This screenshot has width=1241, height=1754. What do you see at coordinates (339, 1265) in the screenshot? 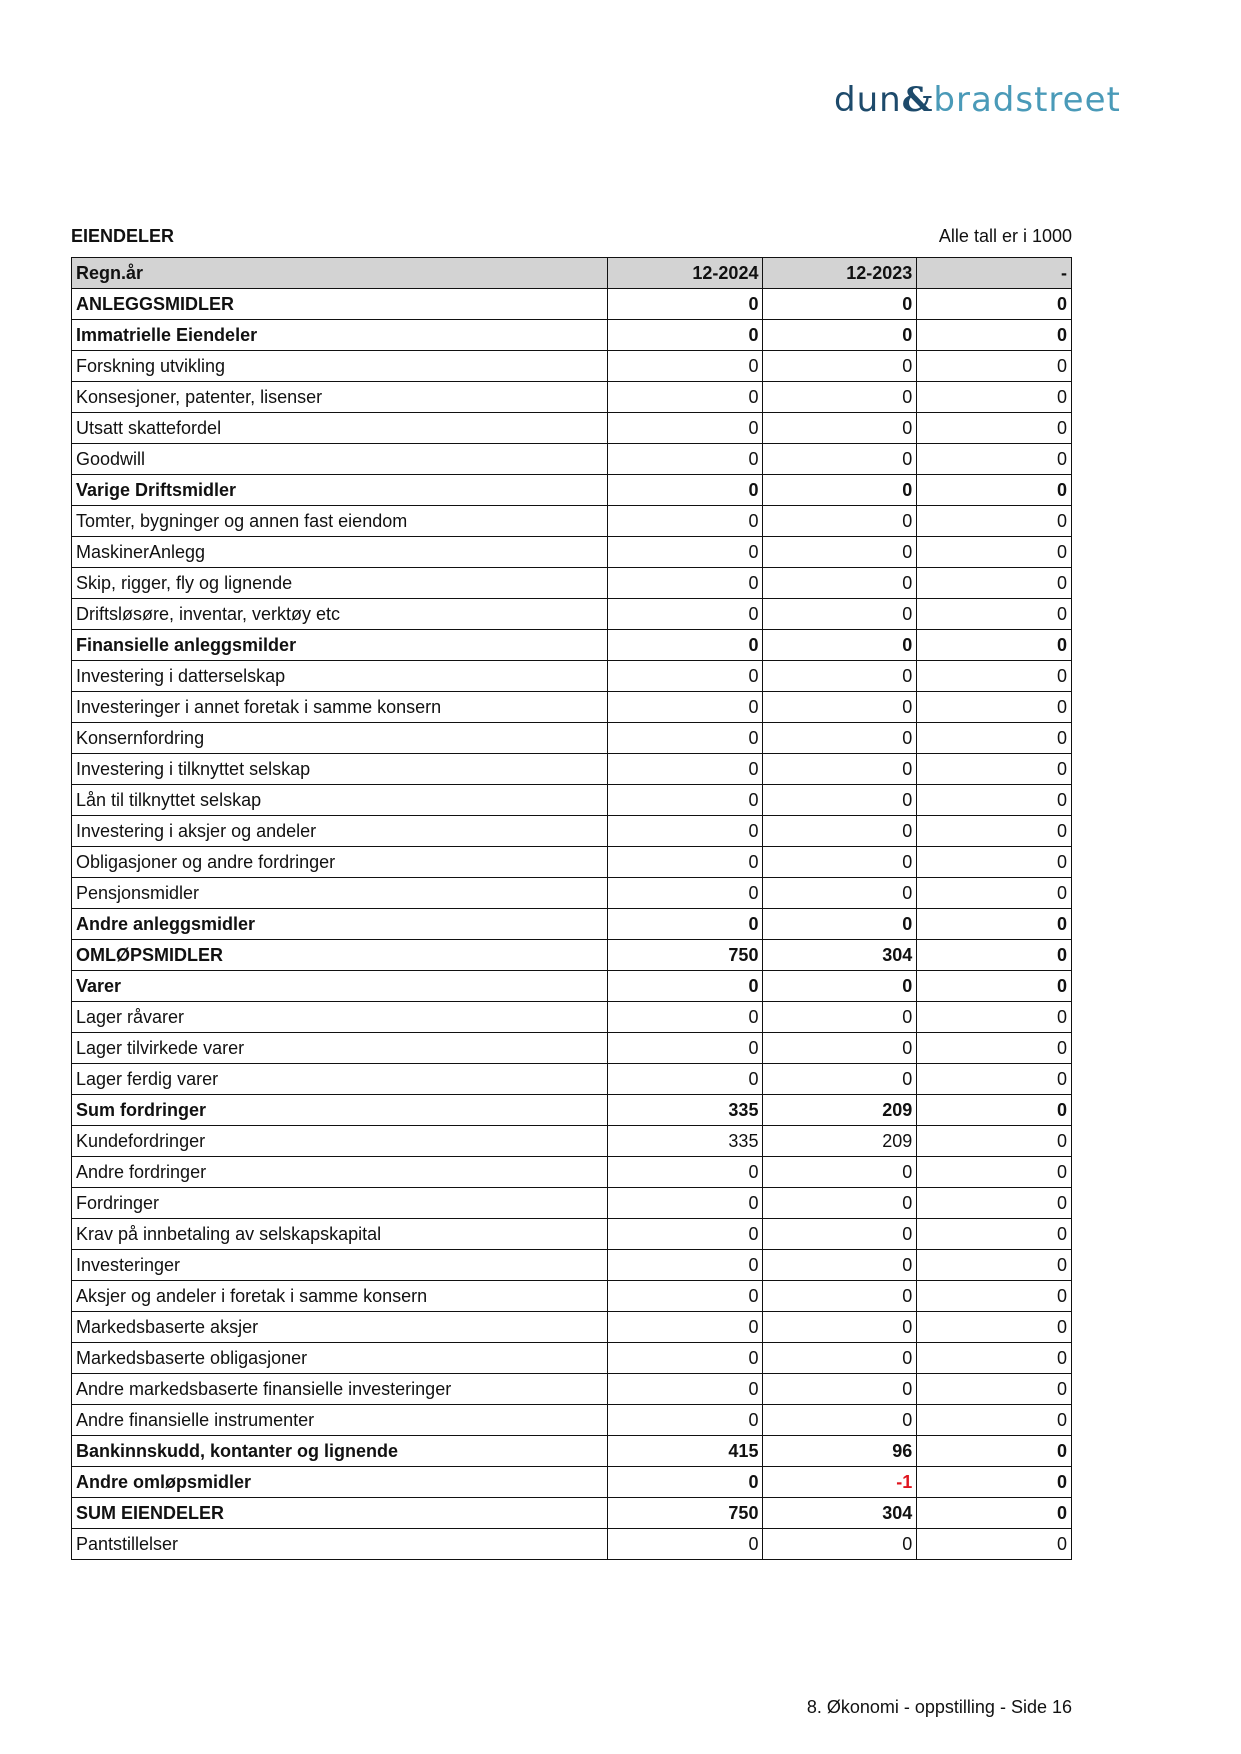
I see `row-label: Investeringer` at bounding box center [339, 1265].